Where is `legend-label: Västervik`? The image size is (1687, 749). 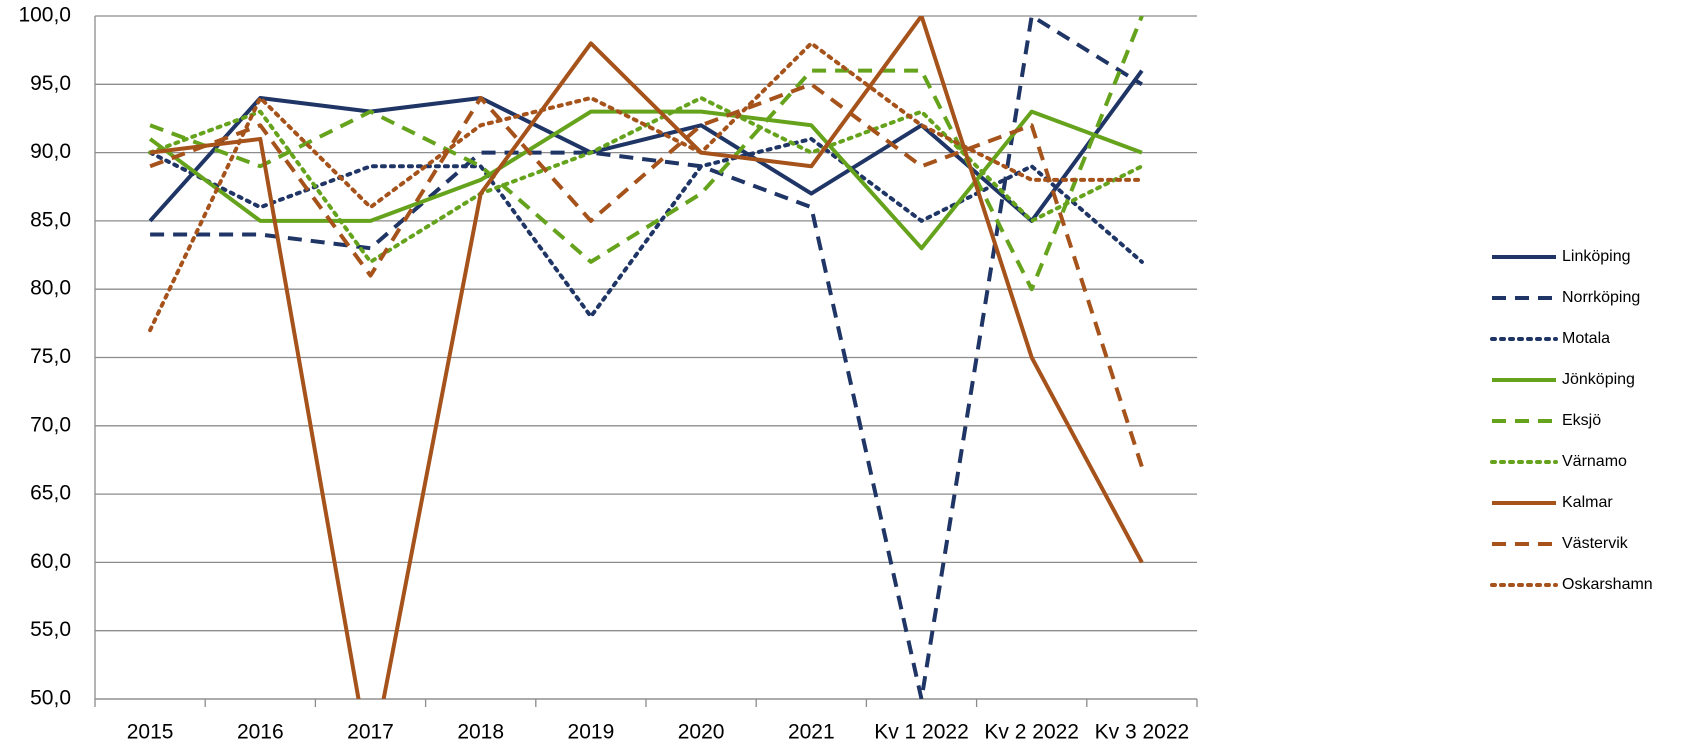
legend-label: Västervik is located at coordinates (1595, 543).